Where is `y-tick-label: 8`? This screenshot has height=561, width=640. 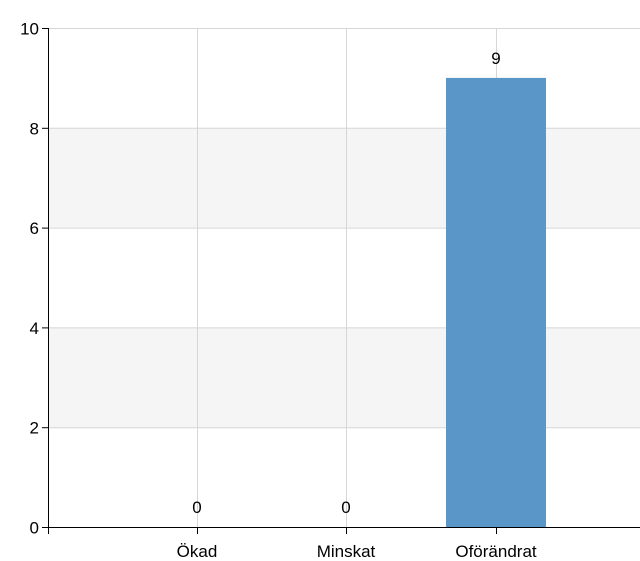
y-tick-label: 8 is located at coordinates (34, 128).